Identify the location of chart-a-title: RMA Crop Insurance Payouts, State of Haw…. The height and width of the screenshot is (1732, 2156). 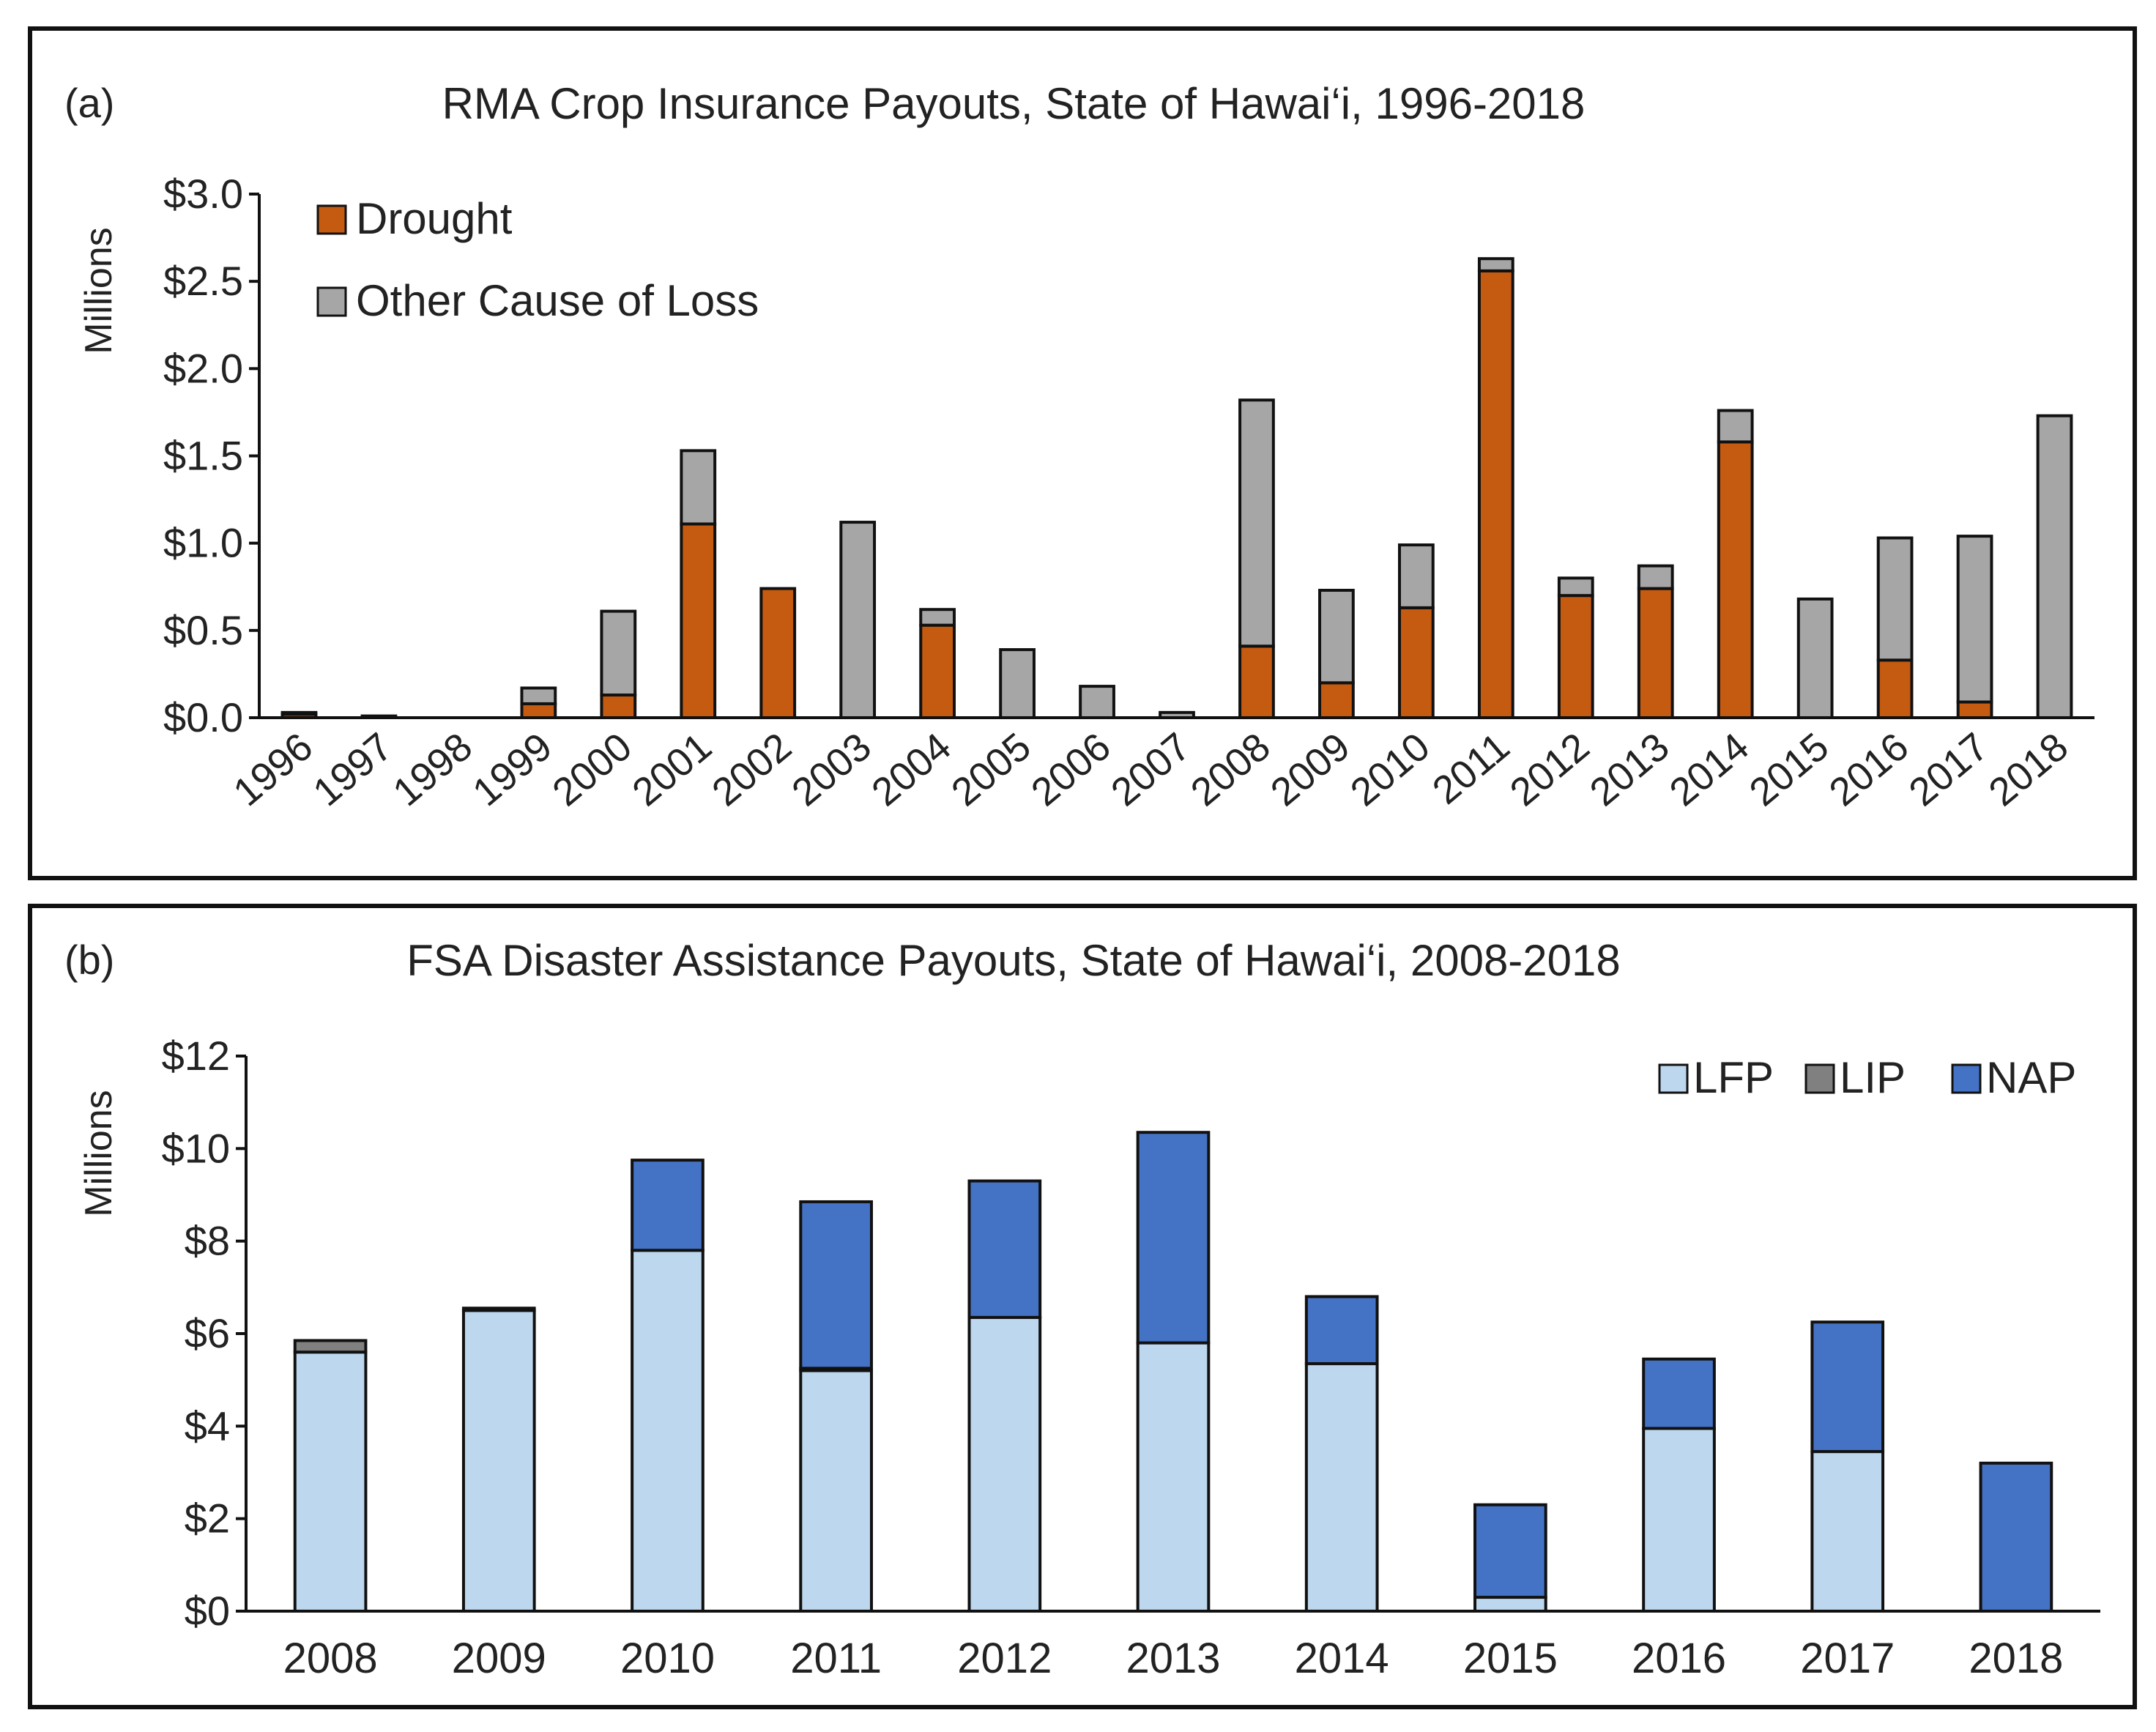
(1014, 104).